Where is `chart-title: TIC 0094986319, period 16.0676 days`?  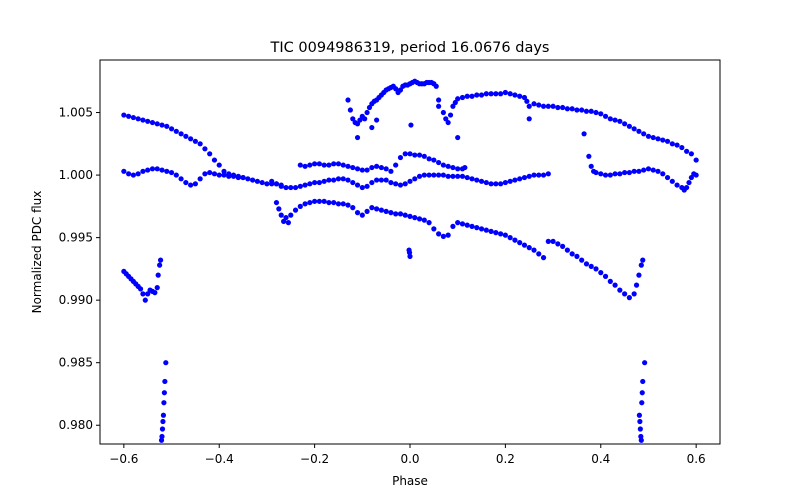
chart-title: TIC 0094986319, period 16.0676 days is located at coordinates (410, 48).